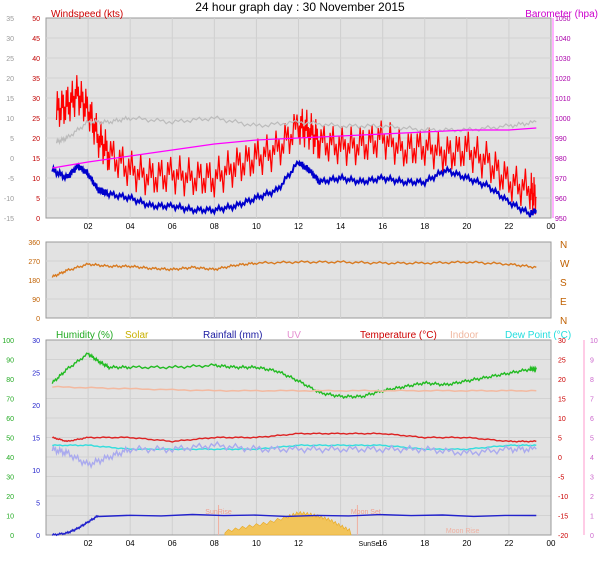  Describe the element at coordinates (8, 341) in the screenshot. I see `humidity-tick: 100` at that location.